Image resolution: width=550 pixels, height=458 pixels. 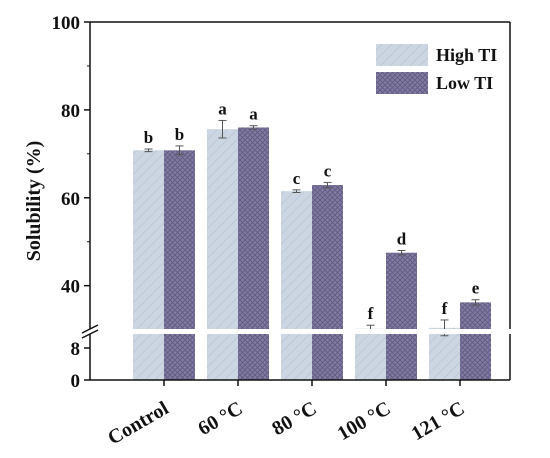 I want to click on legend-label: Low TI, so click(x=464, y=83).